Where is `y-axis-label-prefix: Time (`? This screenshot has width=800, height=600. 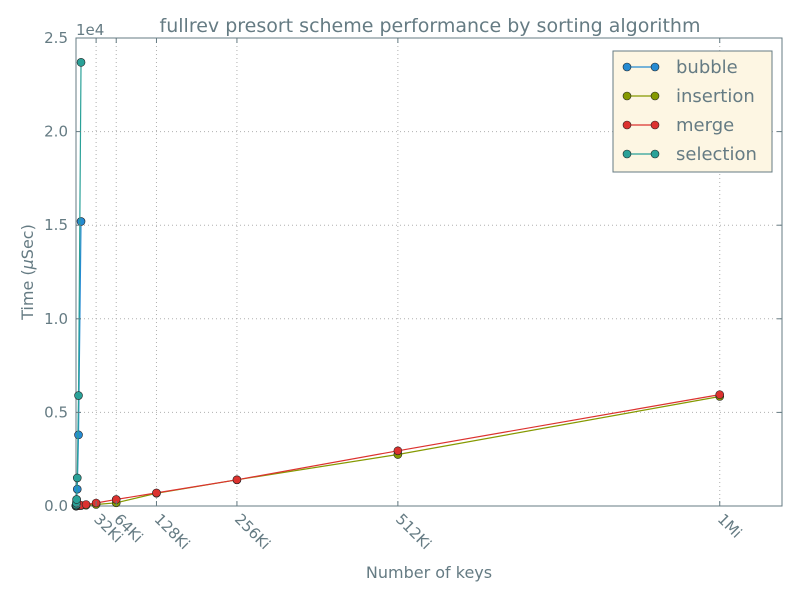 y-axis-label-prefix: Time ( is located at coordinates (27, 294).